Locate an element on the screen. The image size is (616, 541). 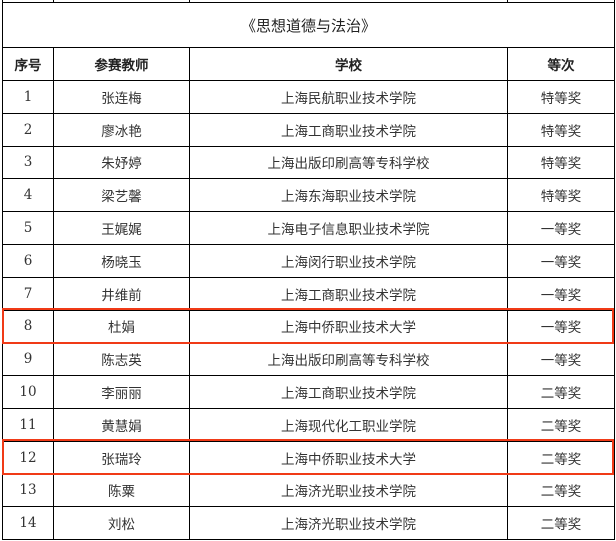
table-row: 6 杨晓玉 上海闵行职业技术学院 一等奖 is located at coordinates (309, 260).